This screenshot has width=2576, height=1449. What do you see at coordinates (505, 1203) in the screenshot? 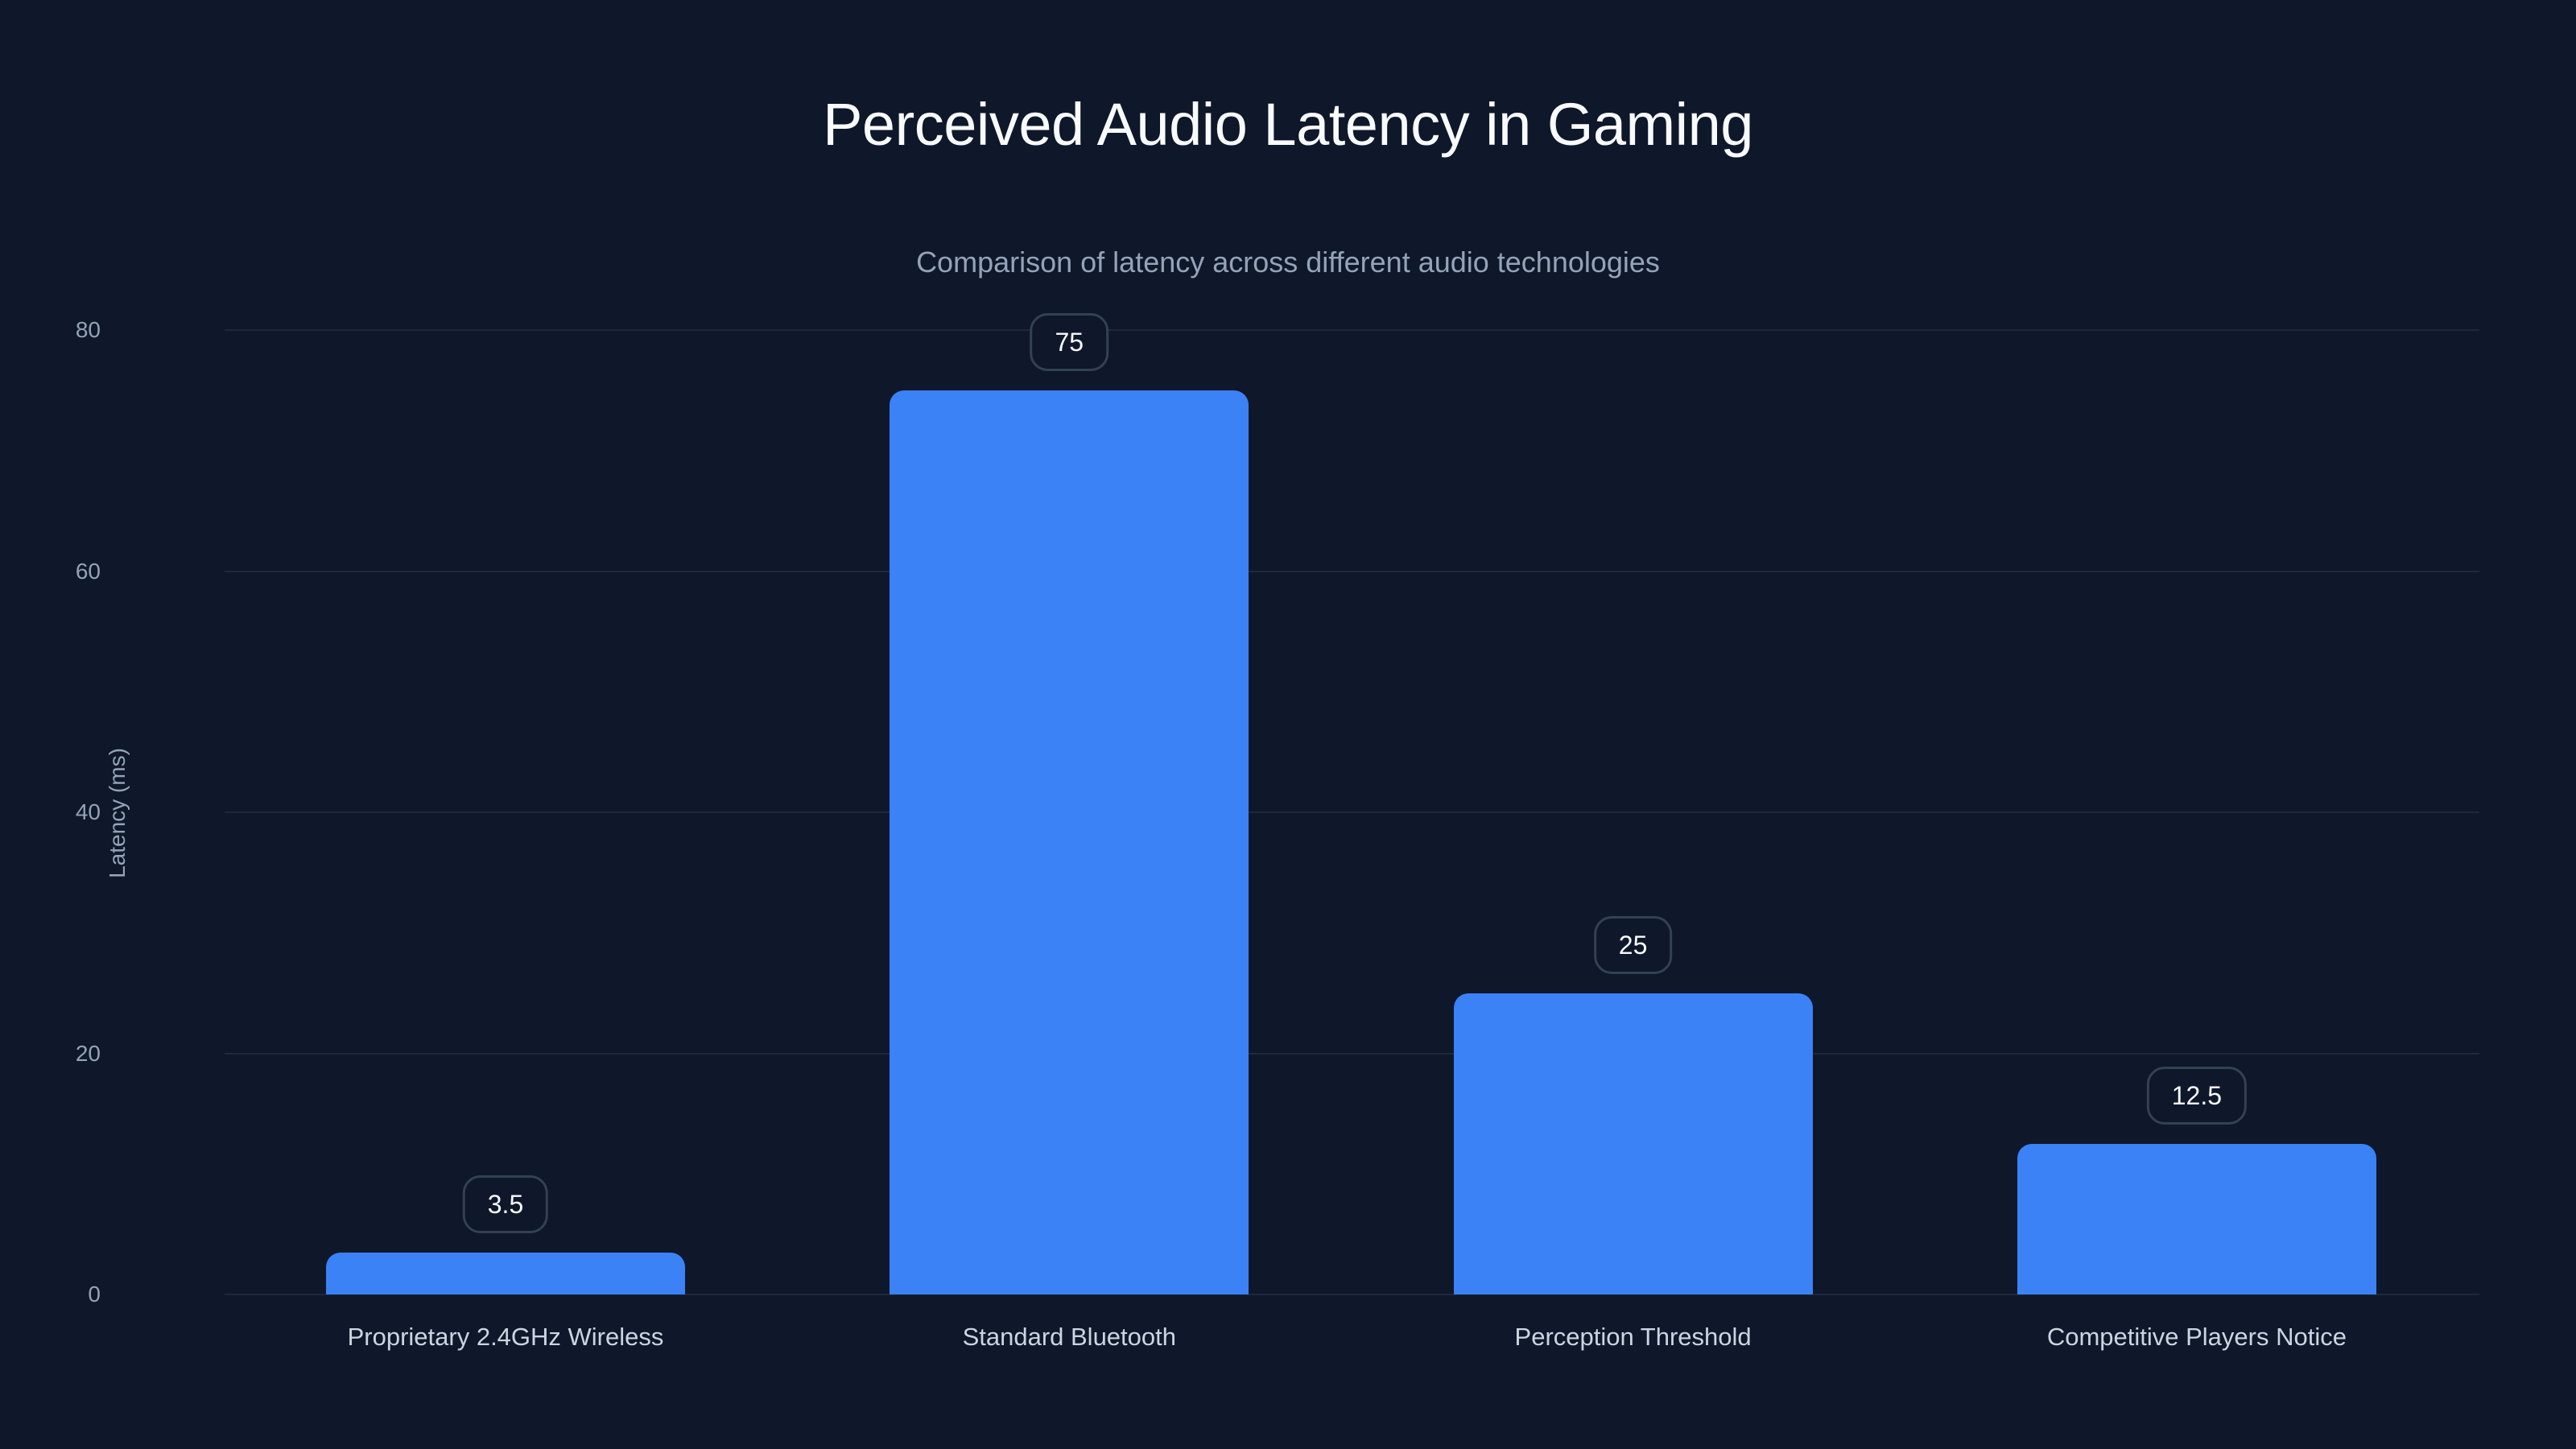
I see `bar-value-label: 3.5` at bounding box center [505, 1203].